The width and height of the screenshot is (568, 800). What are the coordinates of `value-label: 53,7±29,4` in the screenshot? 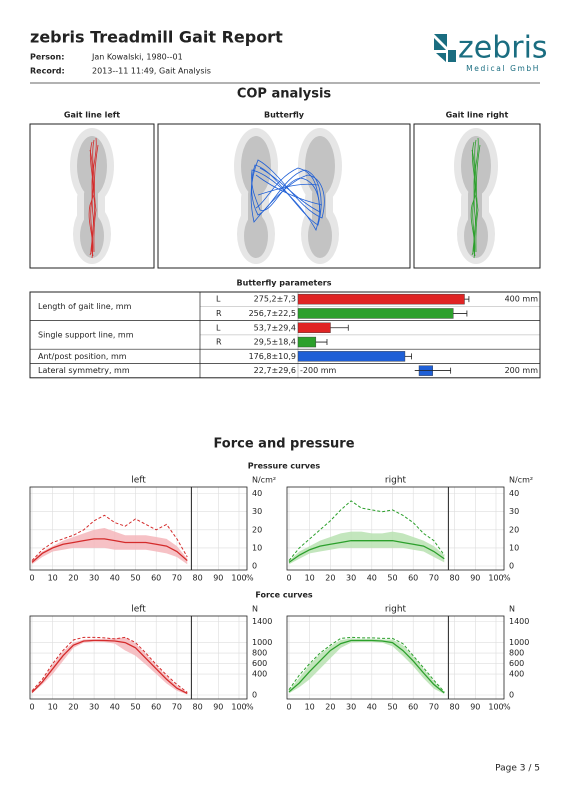 It's located at (275, 327).